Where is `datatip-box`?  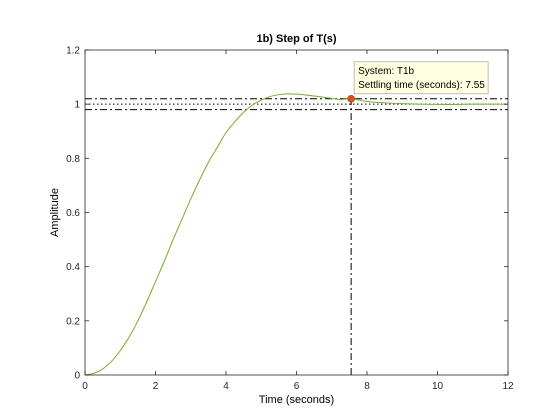 datatip-box is located at coordinates (421, 78).